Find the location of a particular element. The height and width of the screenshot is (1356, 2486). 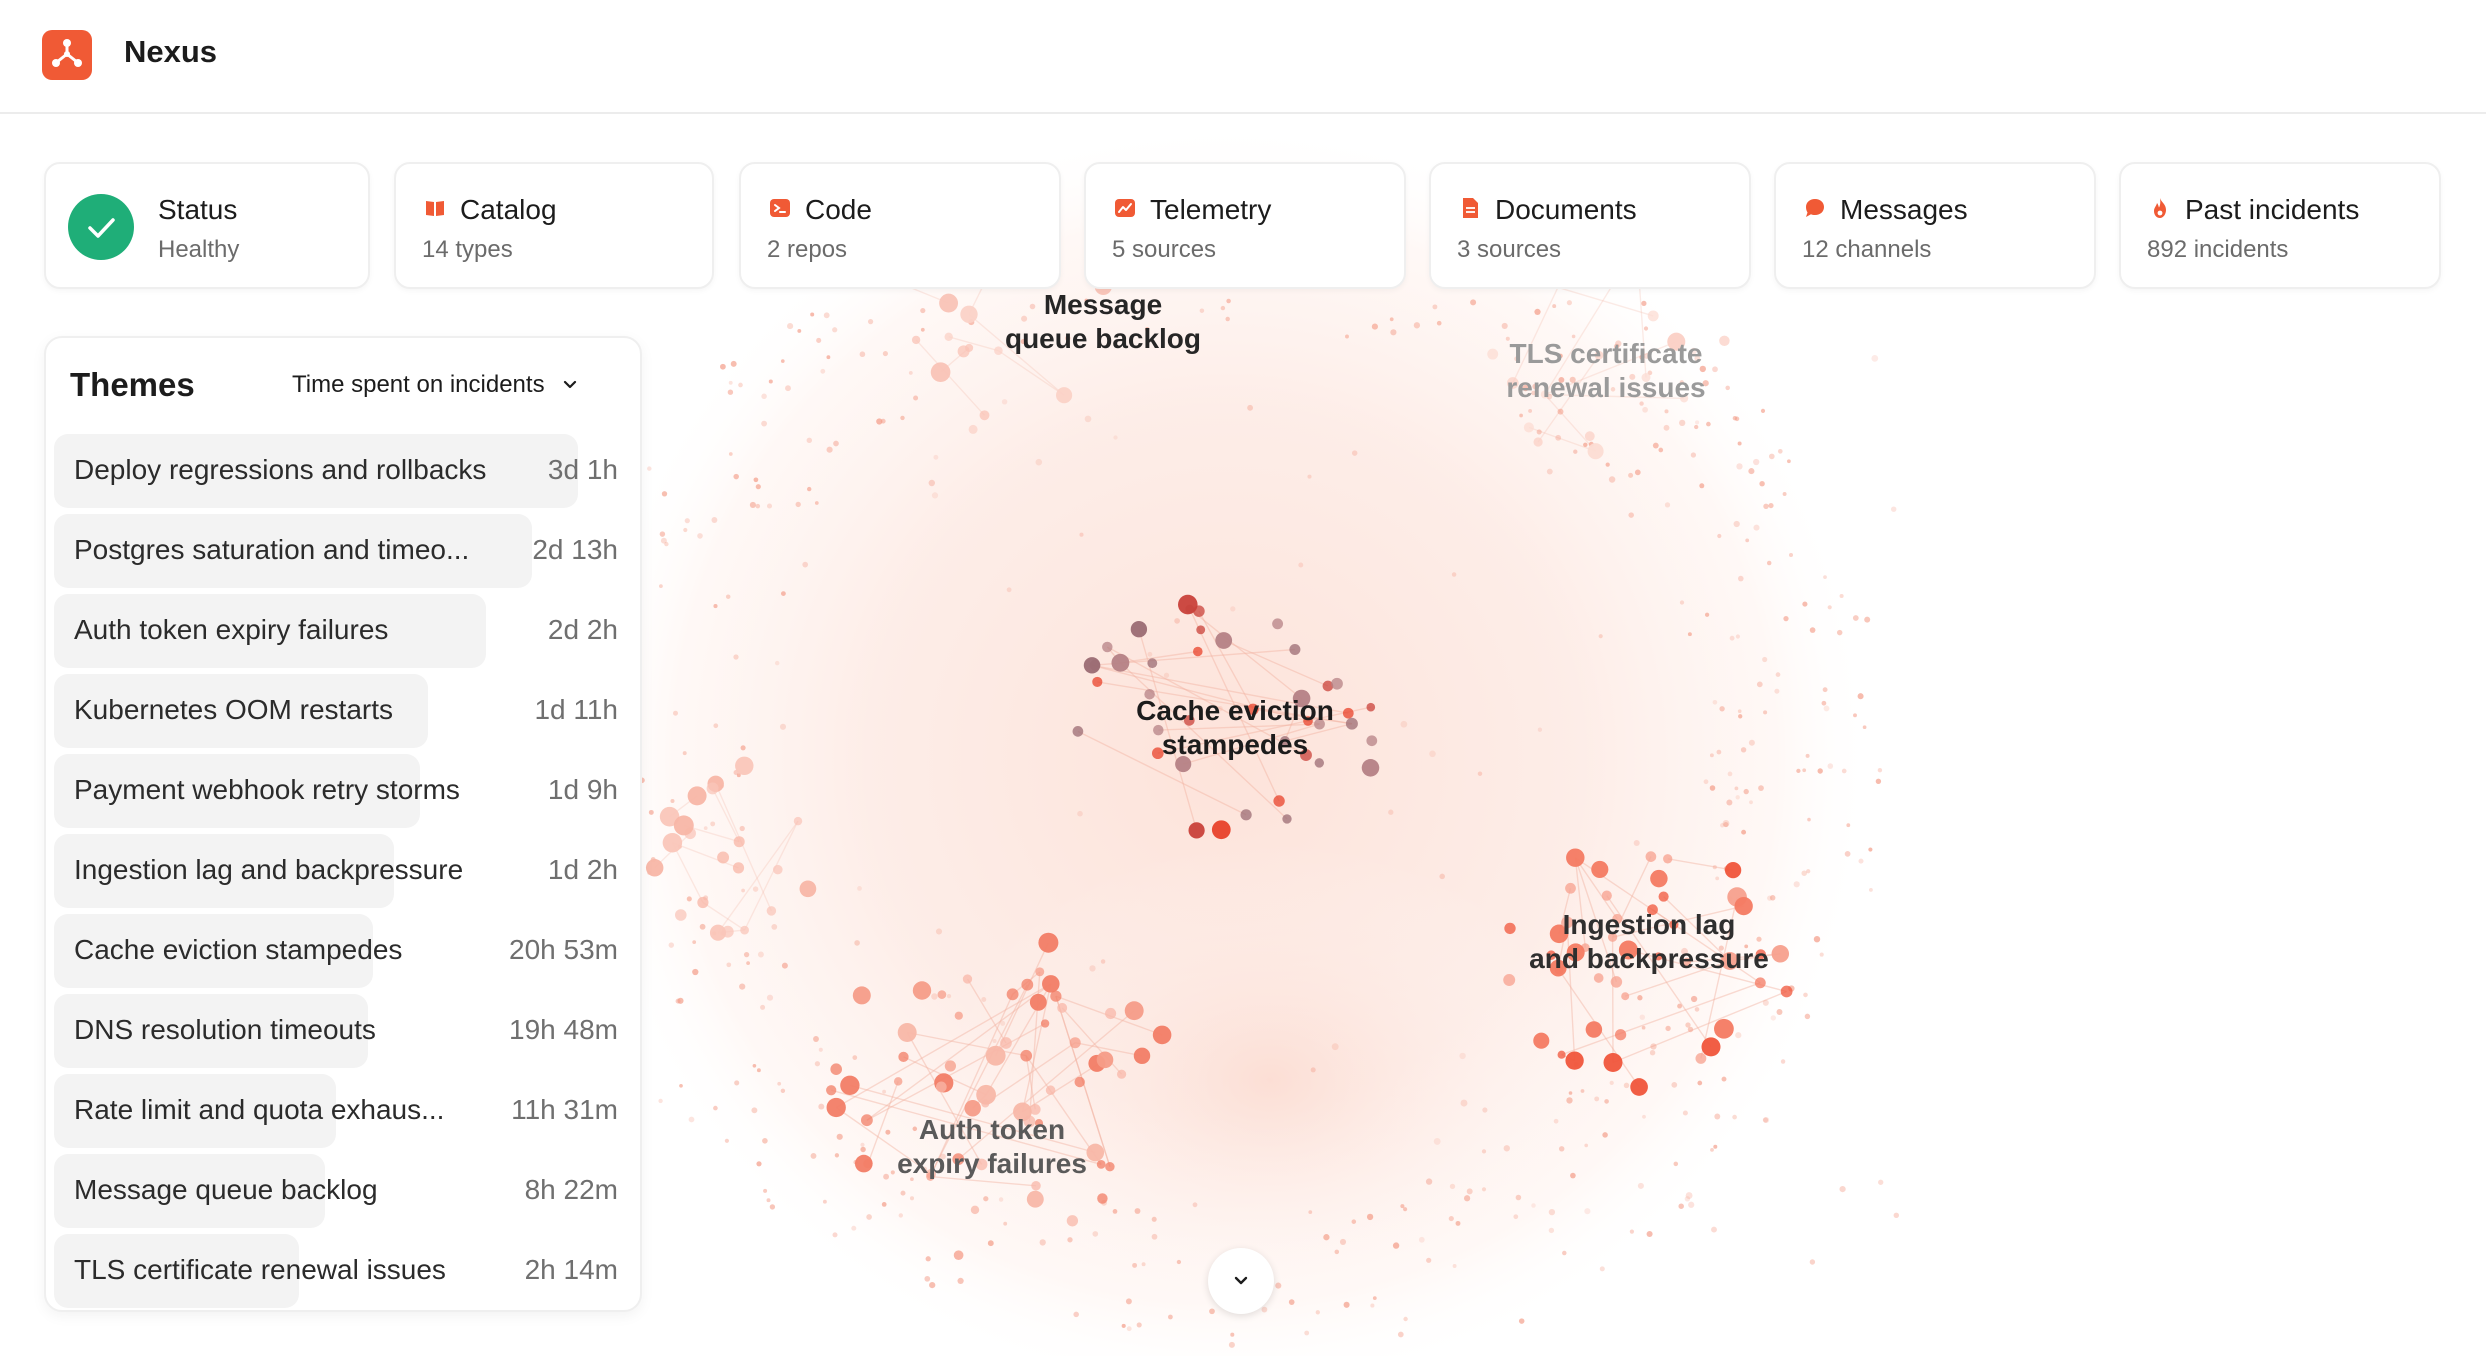

source-card-code: Code 2 repos is located at coordinates (900, 225).